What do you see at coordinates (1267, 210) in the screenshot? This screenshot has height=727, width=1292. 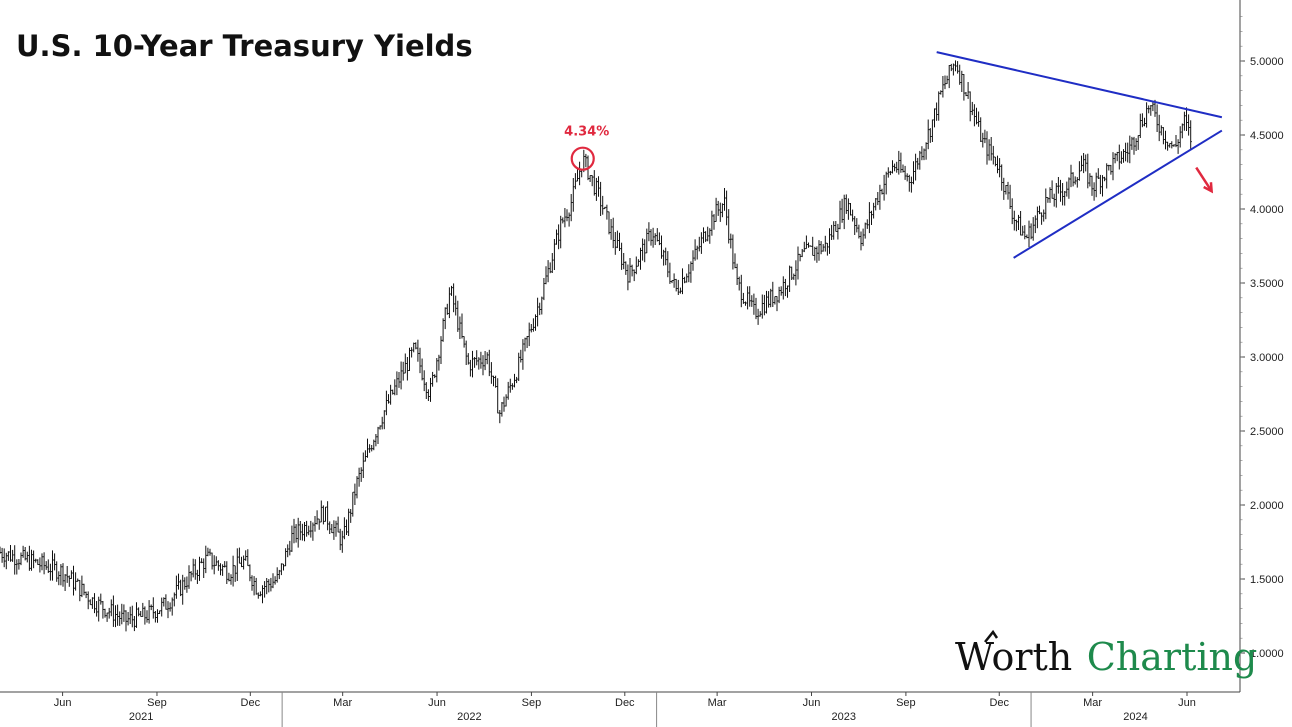 I see `y-tick-label: 4.0000` at bounding box center [1267, 210].